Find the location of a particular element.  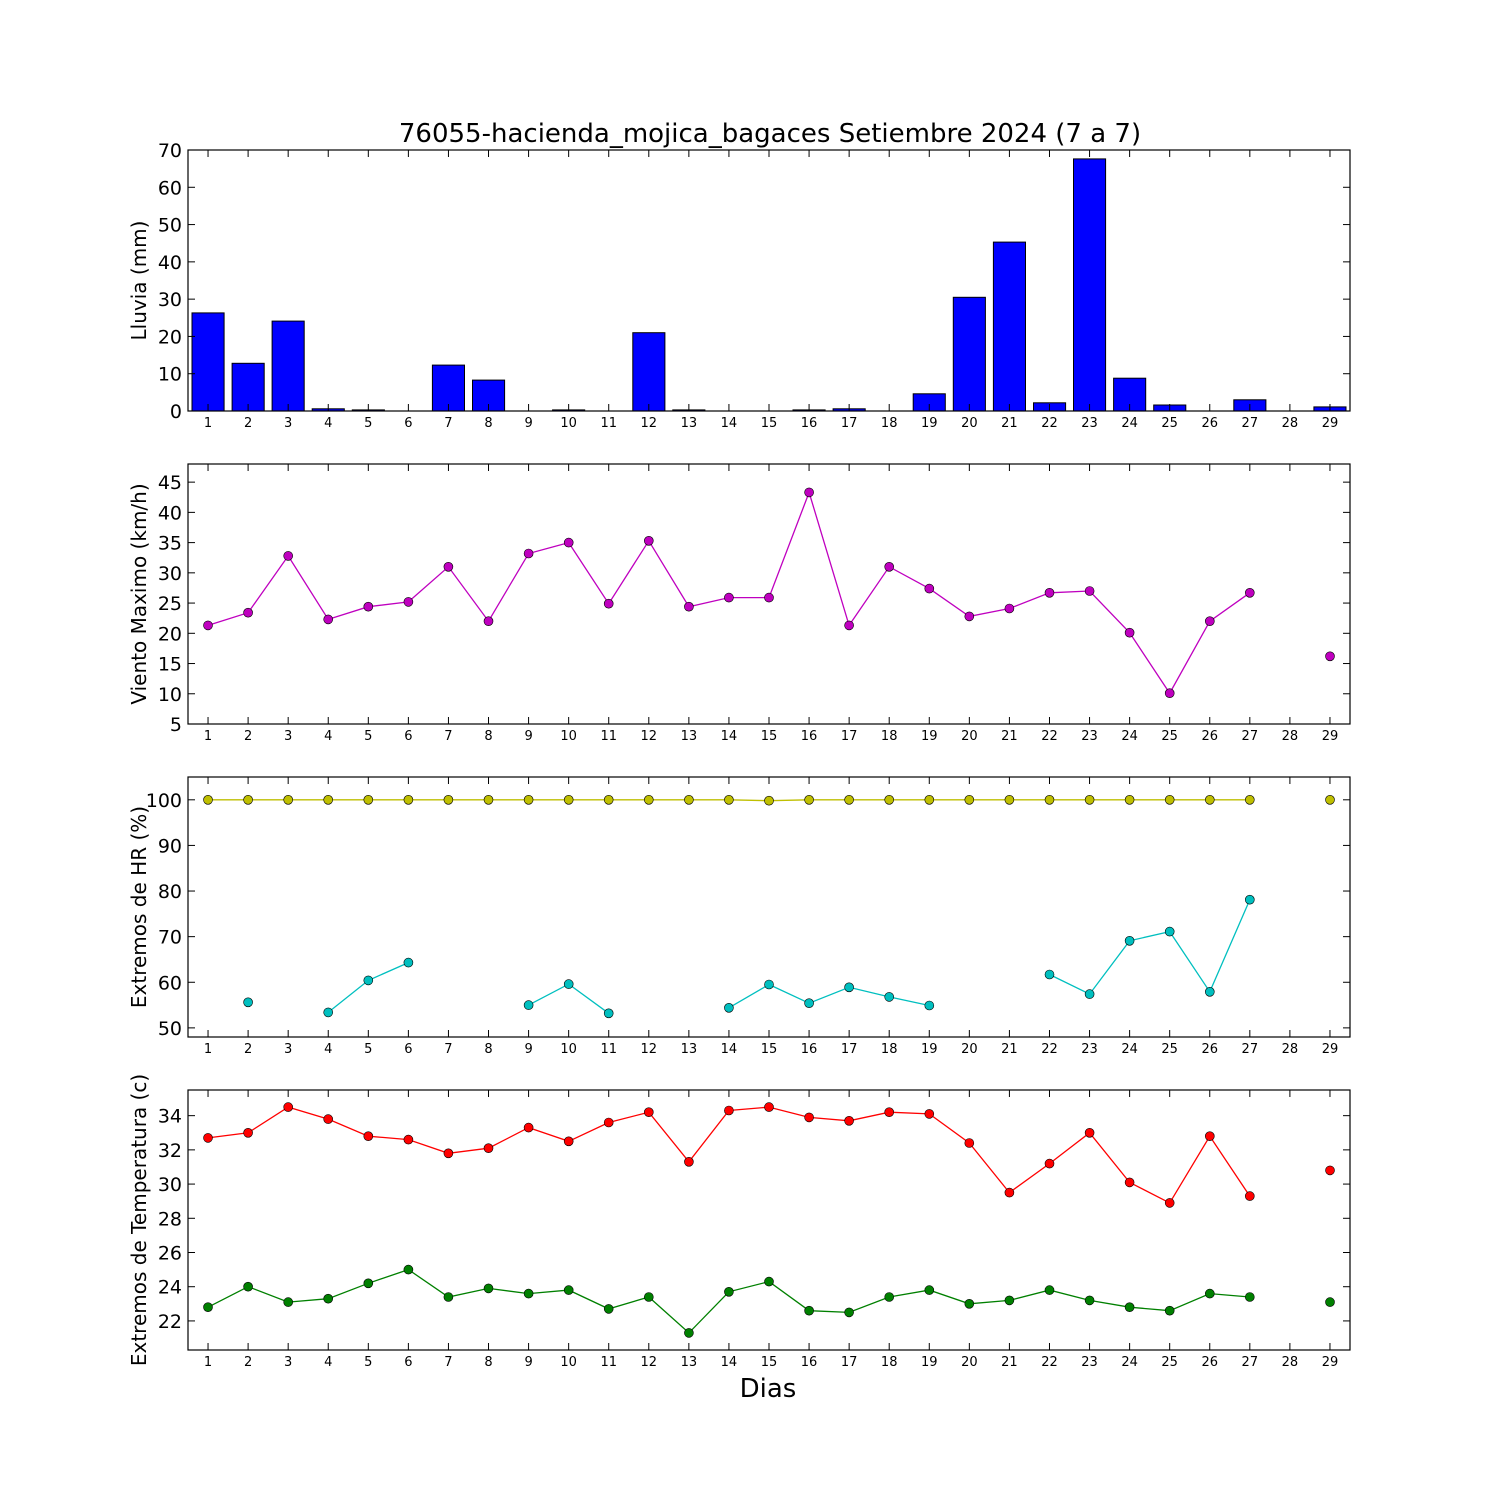

x-tick-label: 13 is located at coordinates (689, 1362).